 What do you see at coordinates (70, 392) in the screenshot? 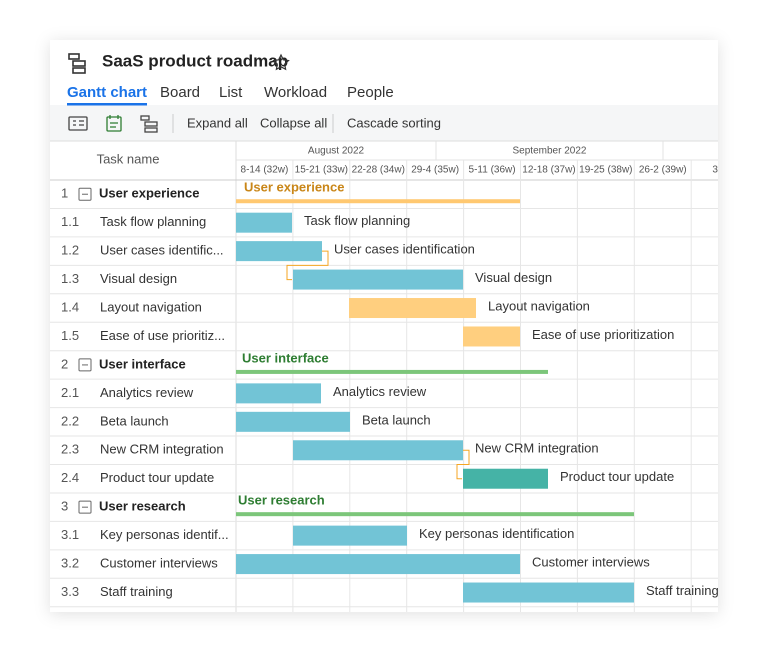
I see `row-id: 2.1` at bounding box center [70, 392].